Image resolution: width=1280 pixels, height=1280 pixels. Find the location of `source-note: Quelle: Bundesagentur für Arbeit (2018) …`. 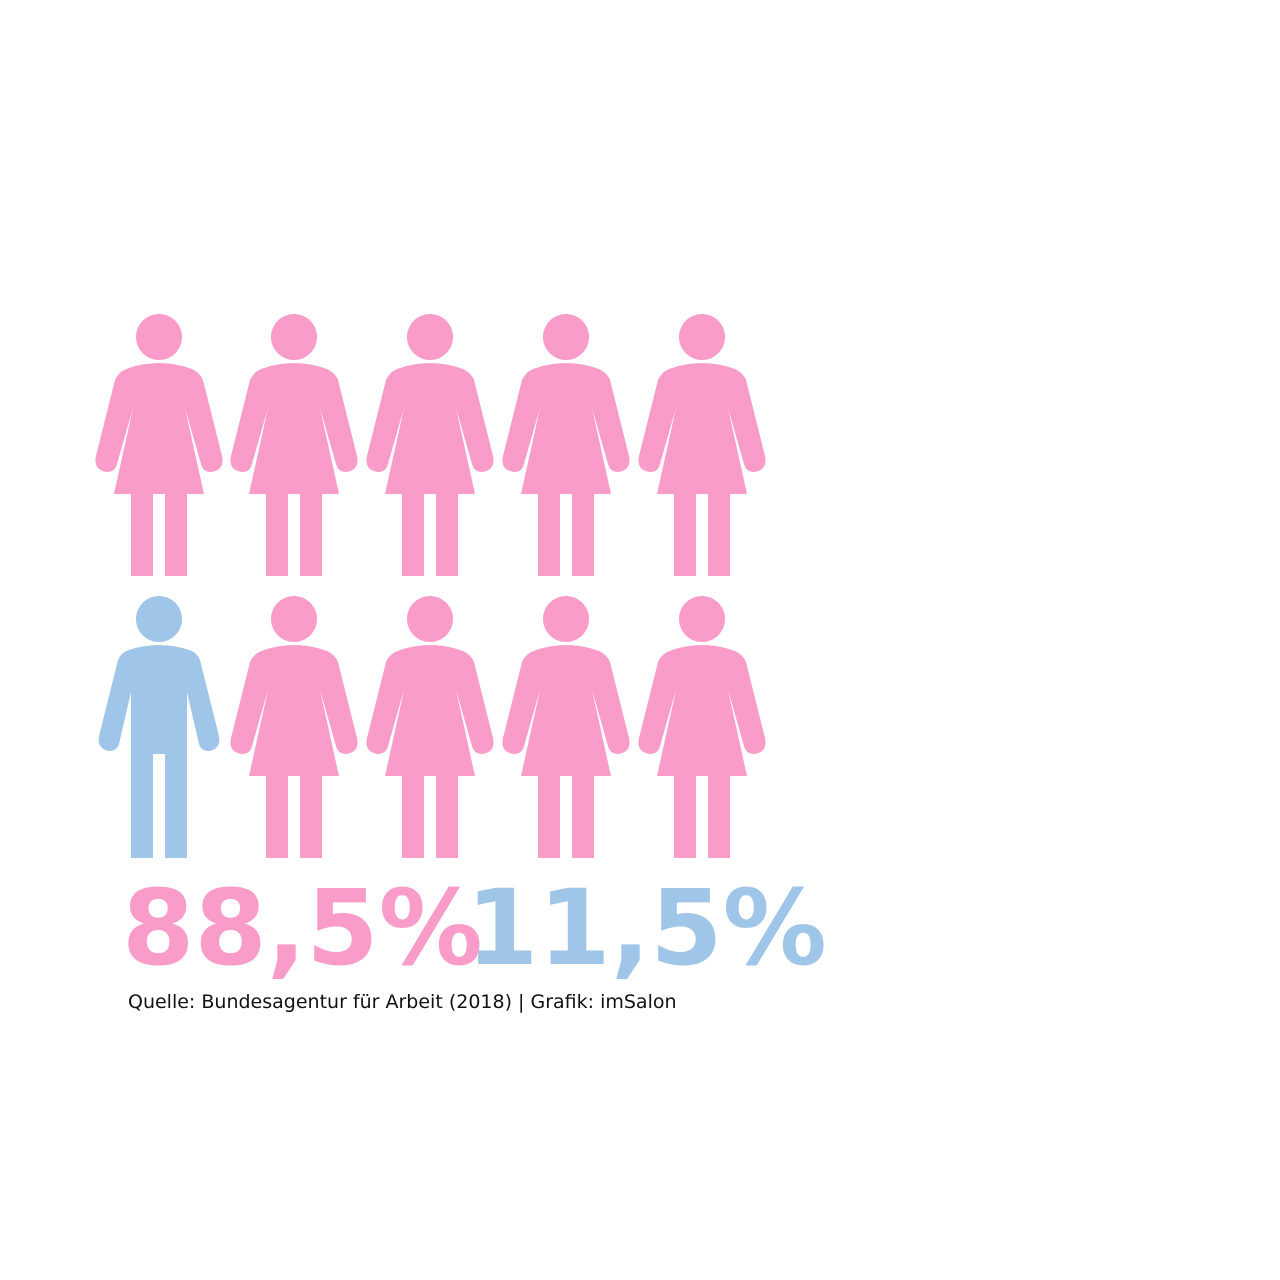

source-note: Quelle: Bundesagentur für Arbeit (2018) … is located at coordinates (402, 1002).